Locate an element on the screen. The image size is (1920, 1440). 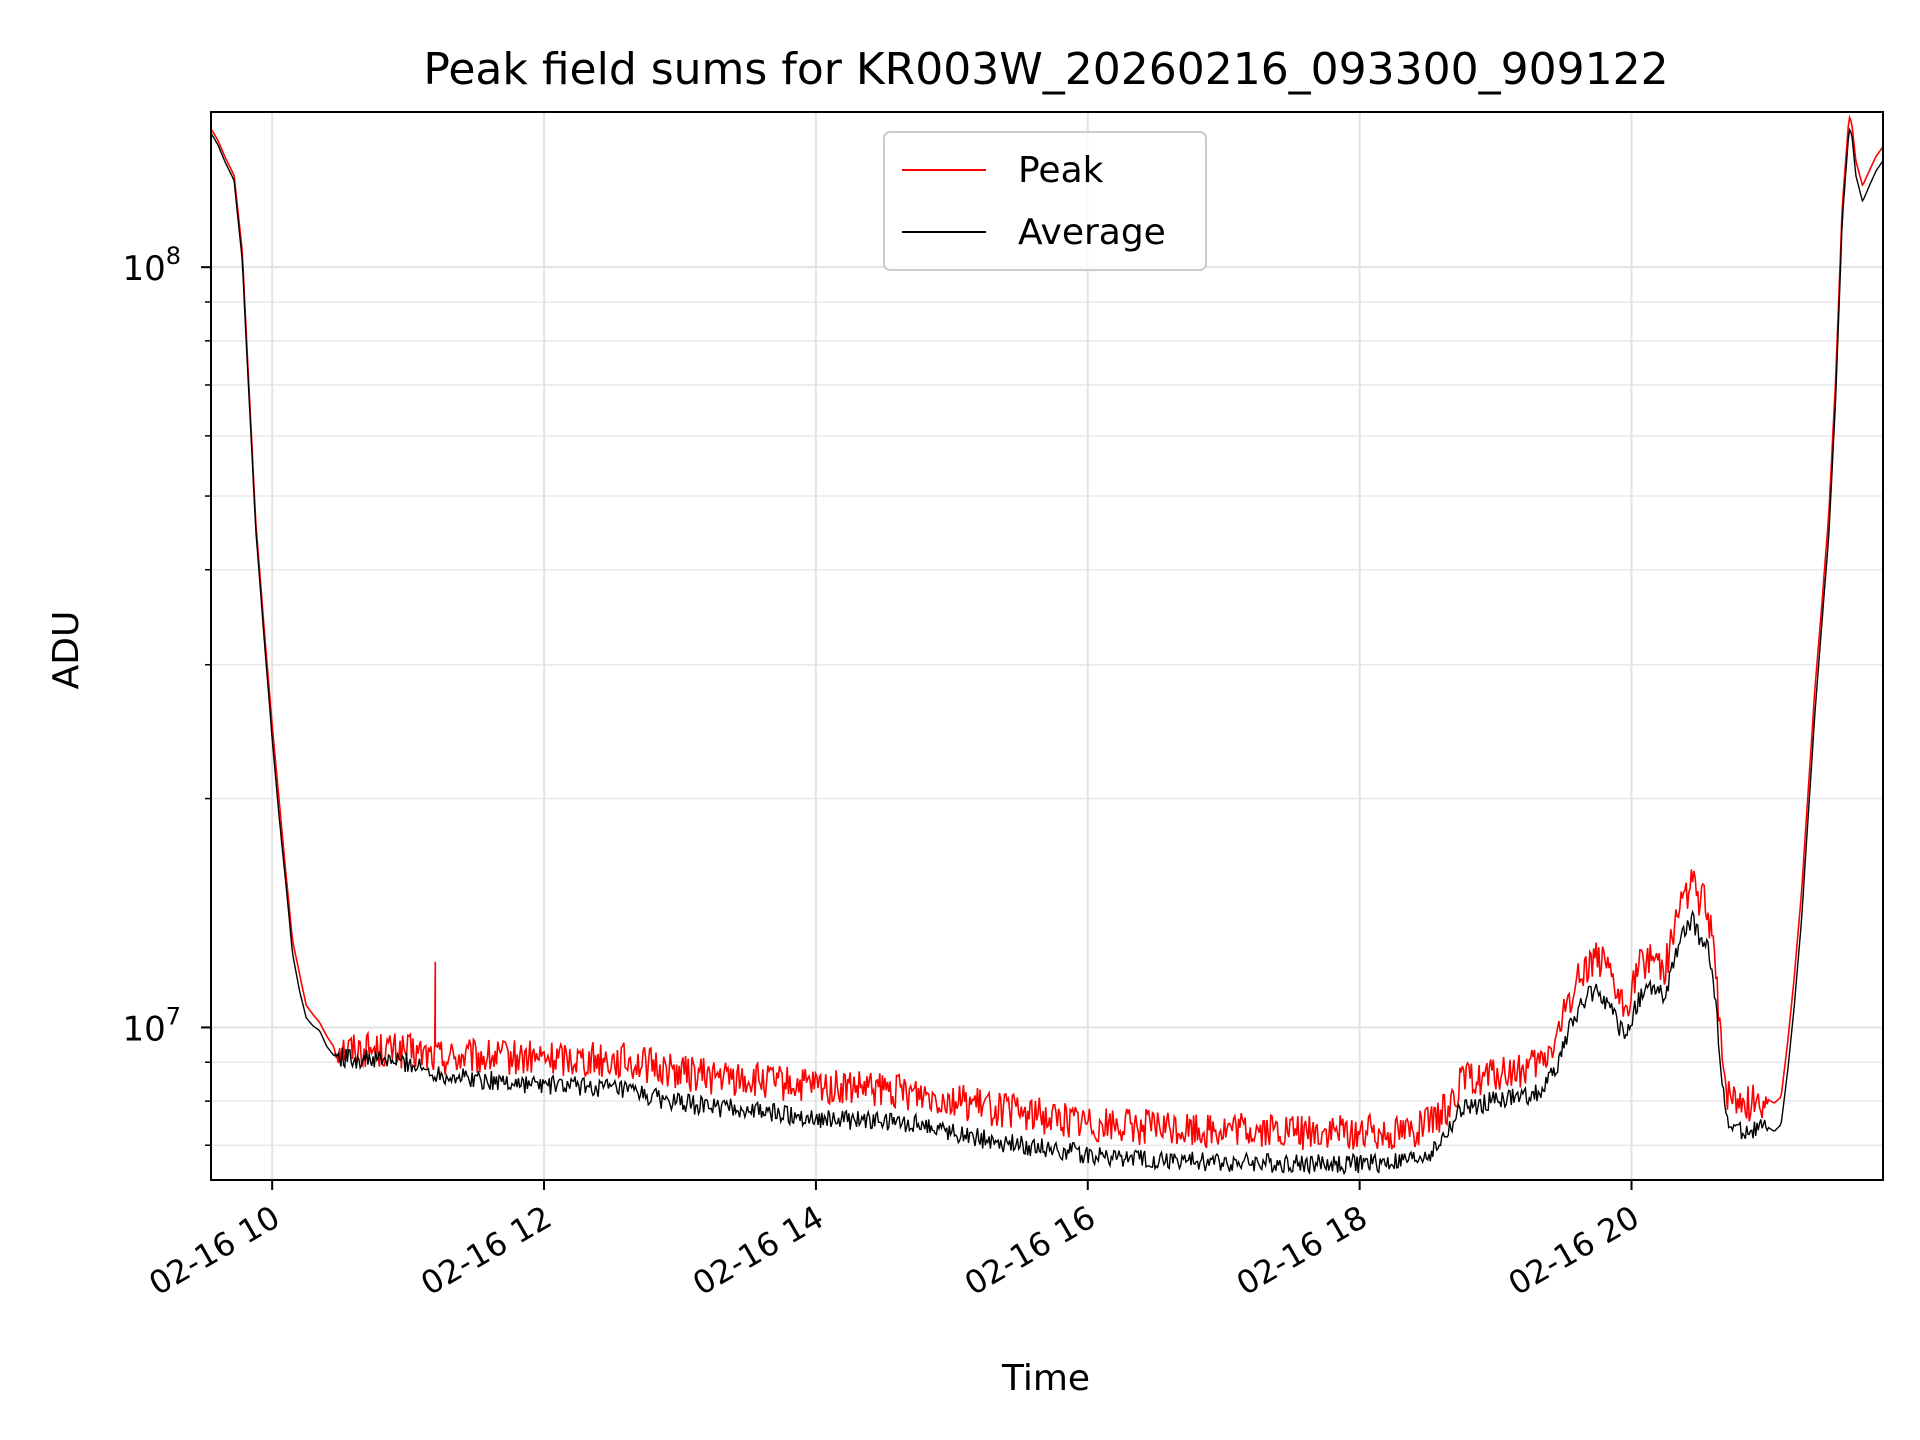
legend-box is located at coordinates (1045, 201).